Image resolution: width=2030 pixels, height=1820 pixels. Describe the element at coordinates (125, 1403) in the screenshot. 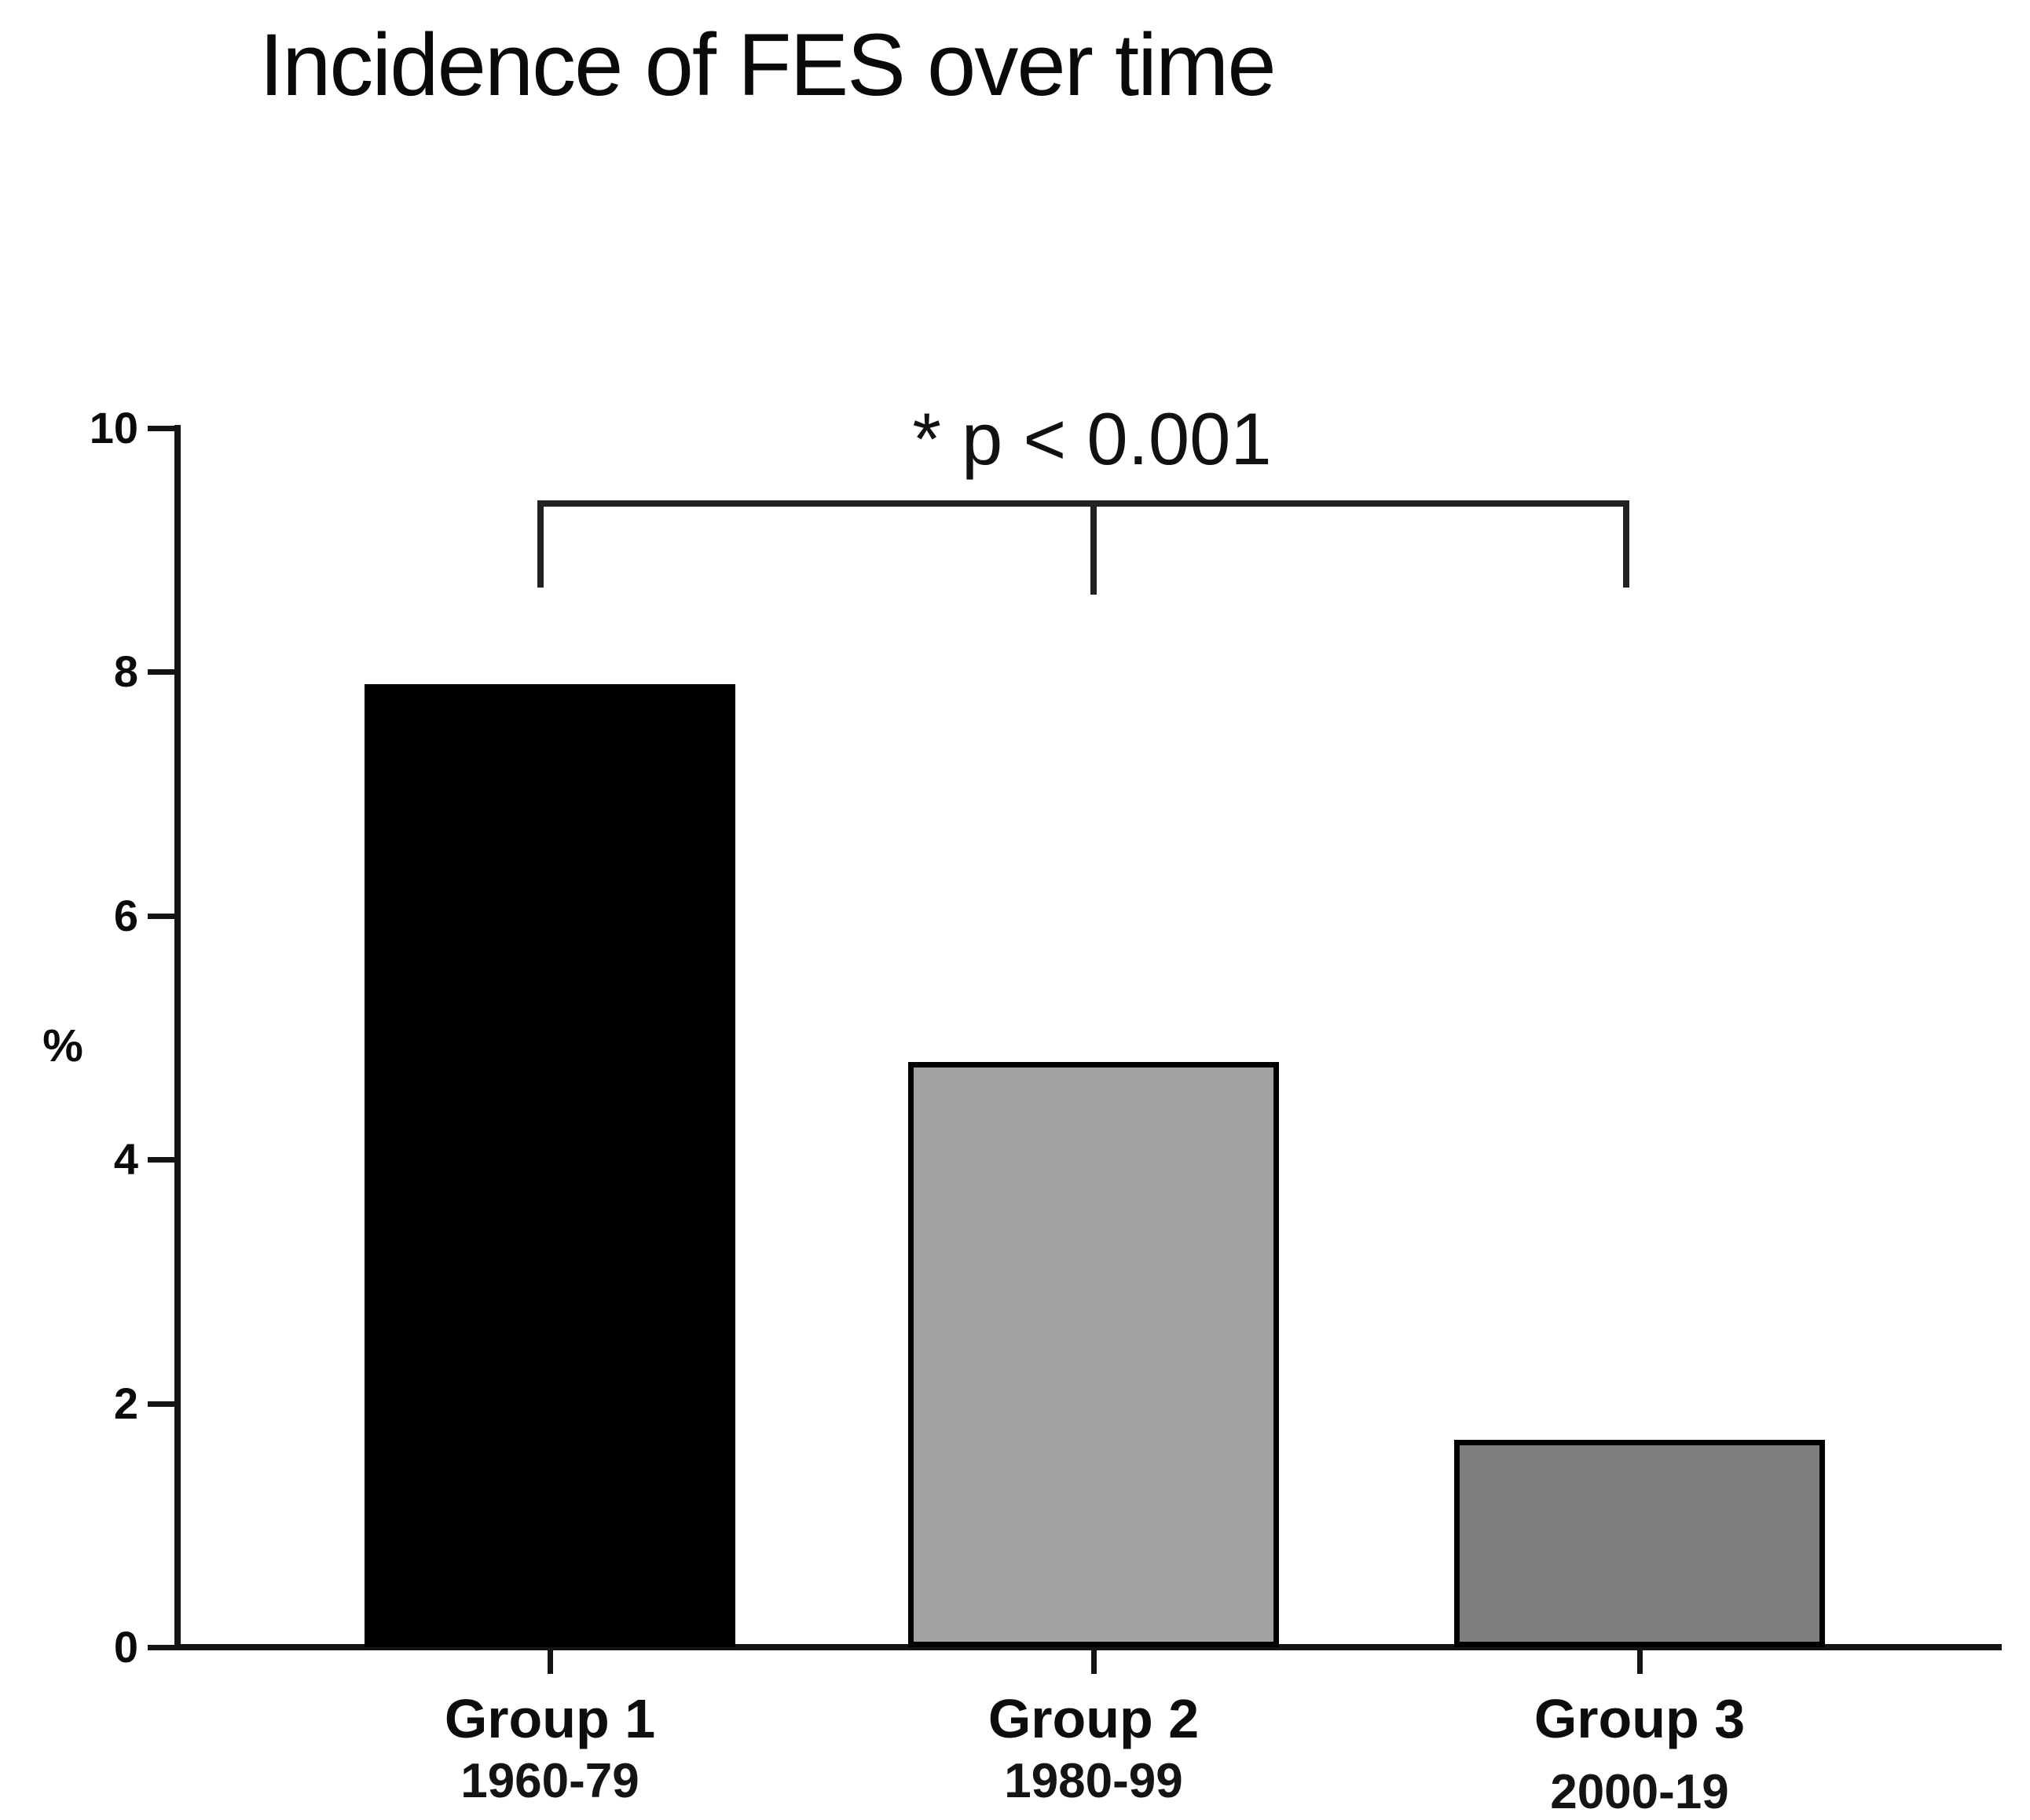

I see `y-tick-label: 2` at that location.